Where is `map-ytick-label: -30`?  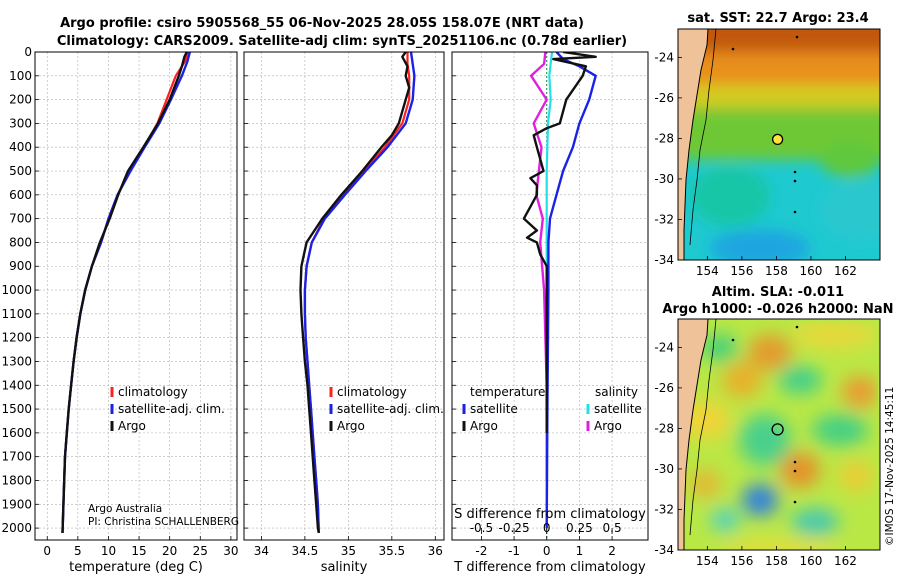 map-ytick-label: -30 is located at coordinates (664, 179).